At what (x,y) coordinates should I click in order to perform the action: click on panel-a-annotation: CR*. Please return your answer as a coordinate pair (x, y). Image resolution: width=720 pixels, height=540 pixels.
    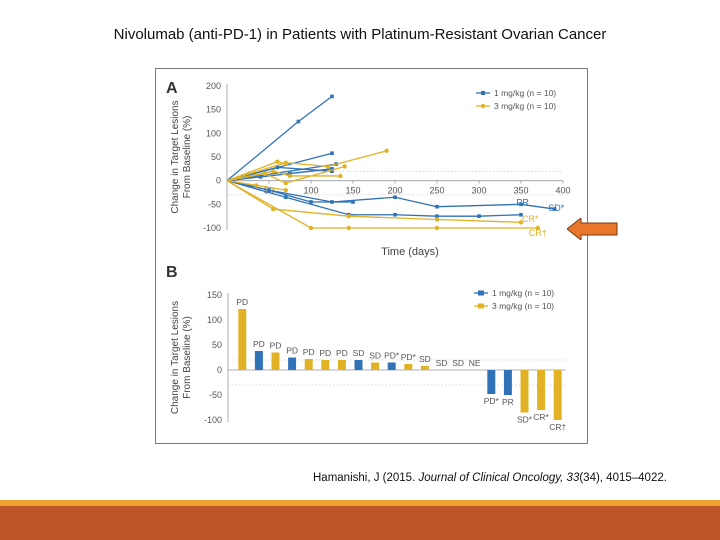
    Looking at the image, I should click on (530, 219).